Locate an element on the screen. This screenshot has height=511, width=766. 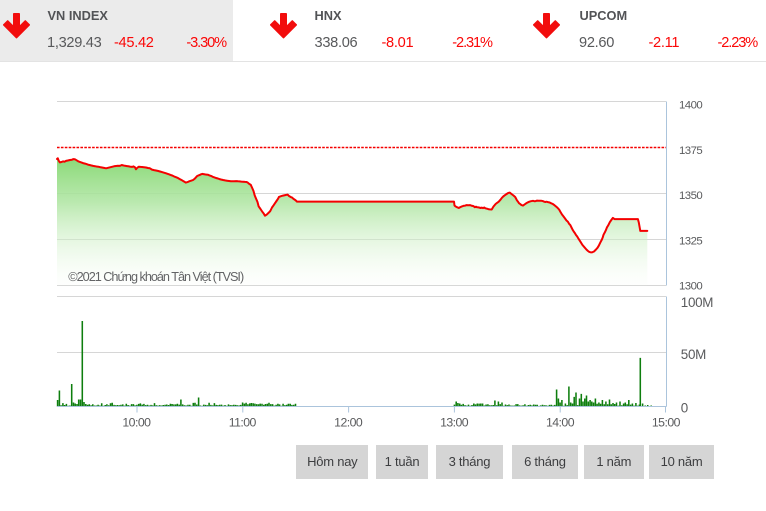
svg-text: 1375 is located at coordinates (690, 151).